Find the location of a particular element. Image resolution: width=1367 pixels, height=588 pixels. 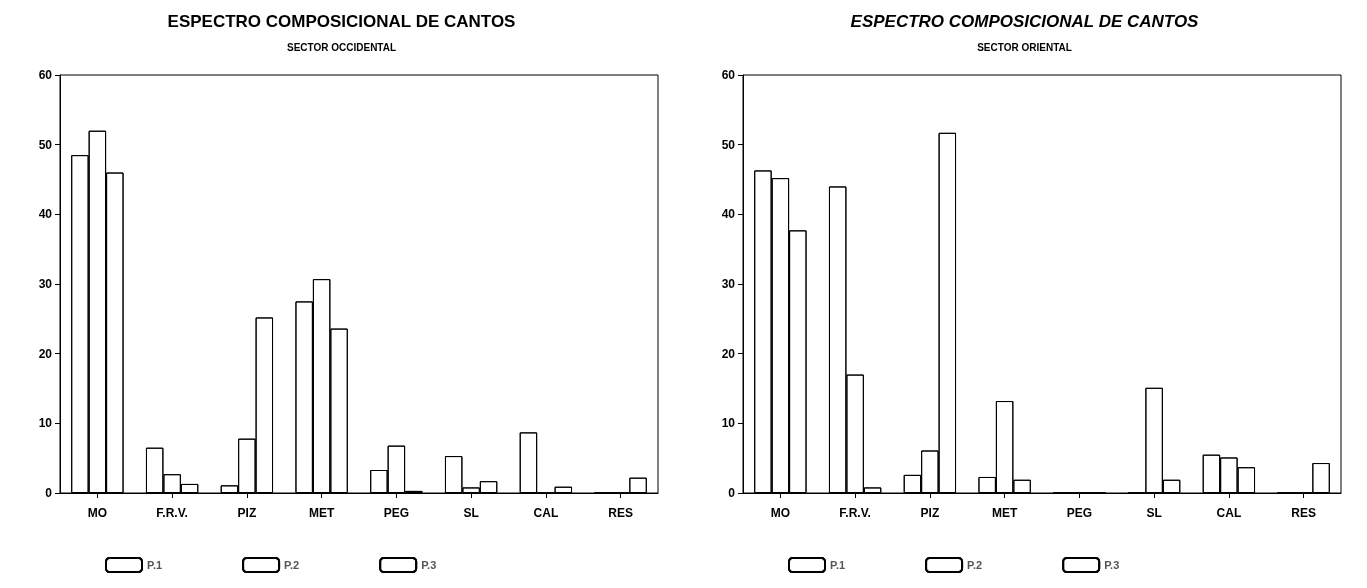

chart-subtitle: SECTOR ORIENTAL is located at coordinates (1024, 47).